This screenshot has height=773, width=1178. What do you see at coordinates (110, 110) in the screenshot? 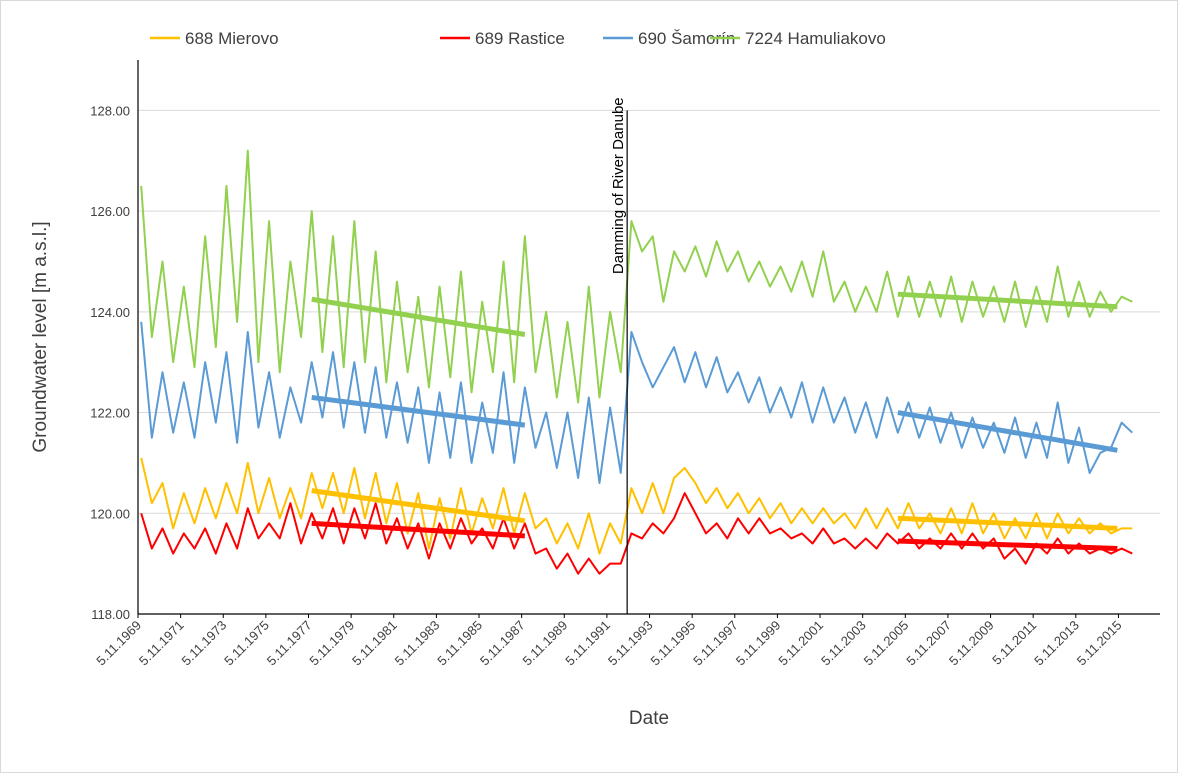
I see `y-tick-label: 128.00` at bounding box center [110, 110].